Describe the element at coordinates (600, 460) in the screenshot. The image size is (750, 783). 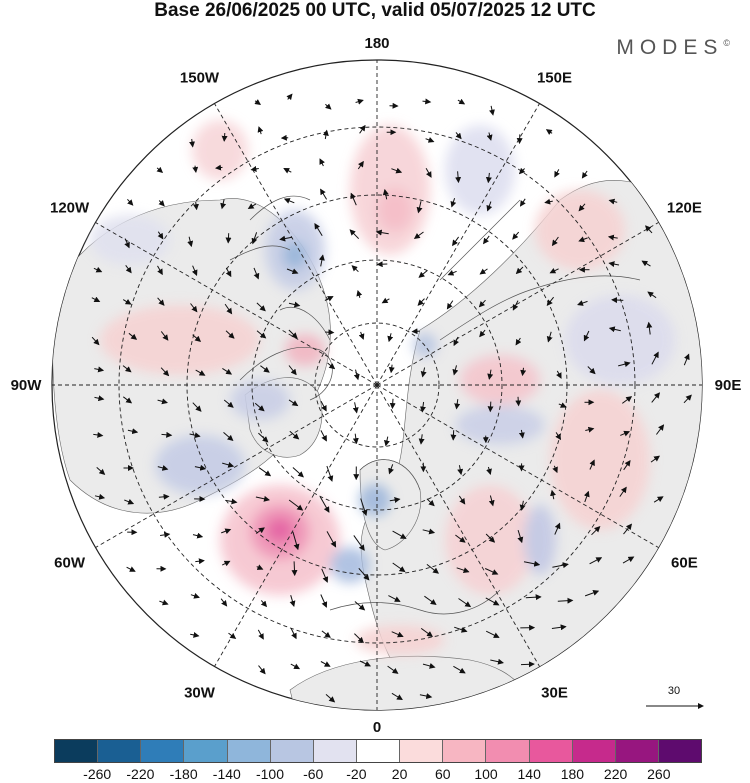
I see `anomaly-urals-pos` at that location.